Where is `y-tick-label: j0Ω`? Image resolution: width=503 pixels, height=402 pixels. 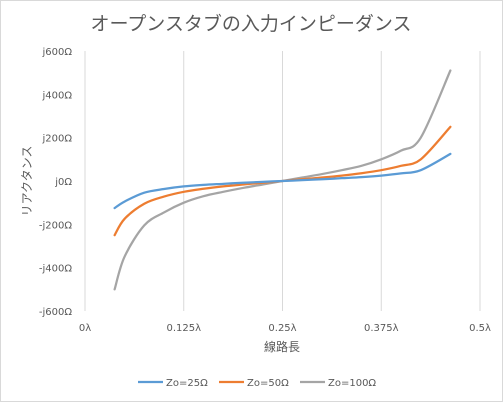
y-tick-label: j0Ω is located at coordinates (63, 182).